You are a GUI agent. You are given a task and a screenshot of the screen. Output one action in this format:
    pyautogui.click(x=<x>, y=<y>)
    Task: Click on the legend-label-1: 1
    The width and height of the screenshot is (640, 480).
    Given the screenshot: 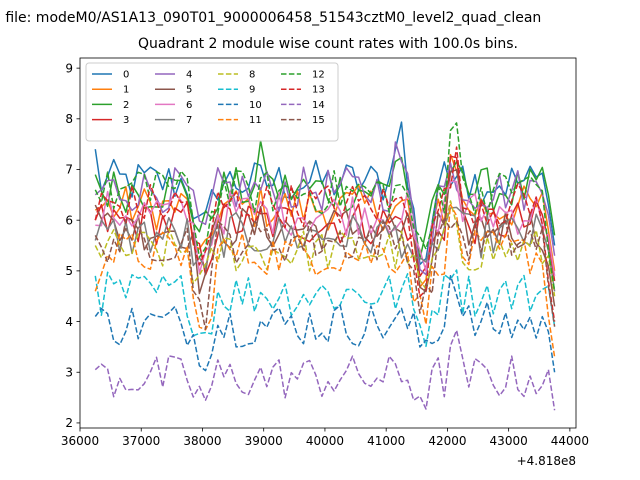 What is the action you would take?
    pyautogui.click(x=126, y=90)
    